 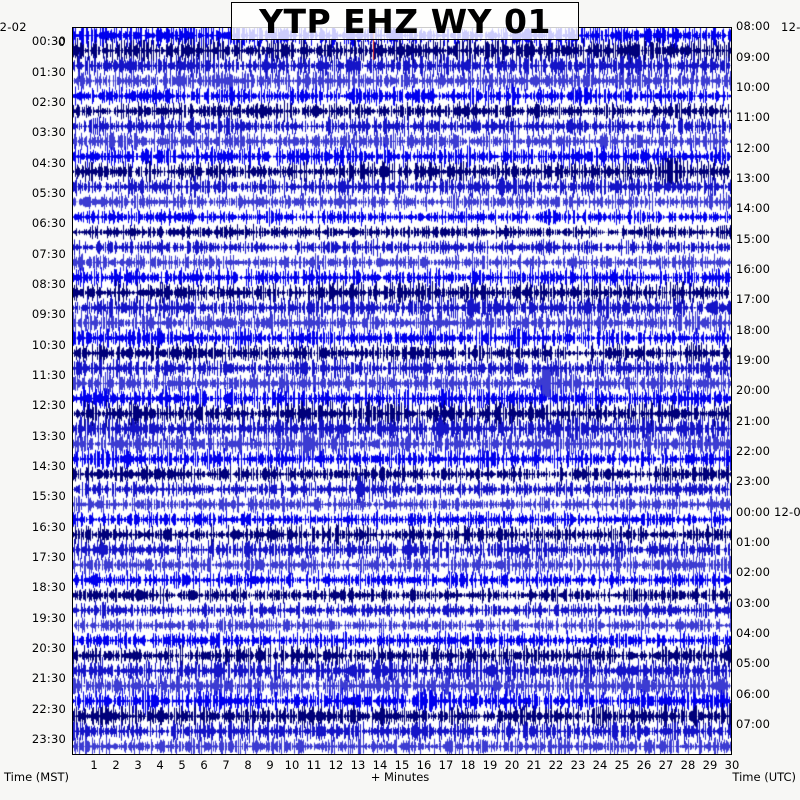 I want to click on minute-tick-label: 27, so click(x=666, y=765).